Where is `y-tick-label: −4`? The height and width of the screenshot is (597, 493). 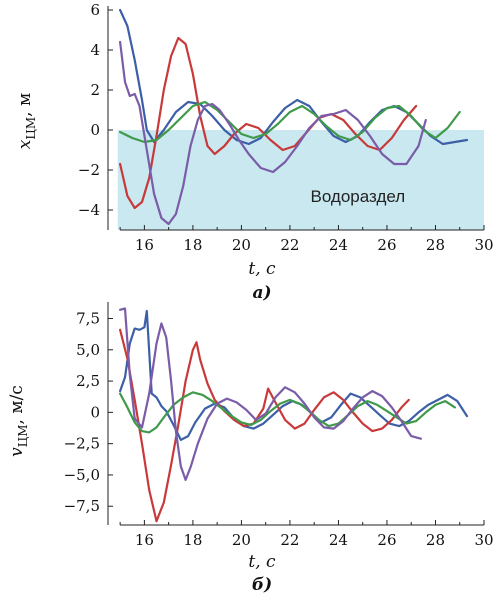 y-tick-label: −4 is located at coordinates (89, 210).